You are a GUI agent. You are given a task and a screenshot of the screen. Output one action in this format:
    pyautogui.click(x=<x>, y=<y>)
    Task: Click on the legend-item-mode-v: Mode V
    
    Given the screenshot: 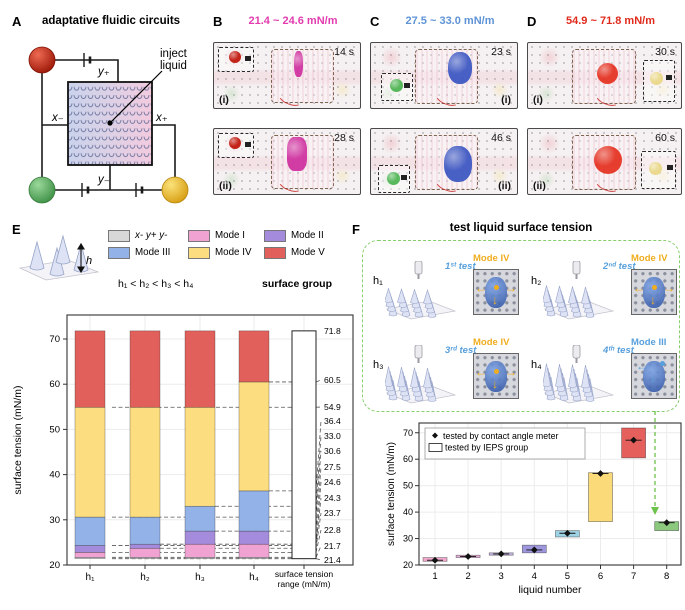 What is the action you would take?
    pyautogui.click(x=300, y=252)
    